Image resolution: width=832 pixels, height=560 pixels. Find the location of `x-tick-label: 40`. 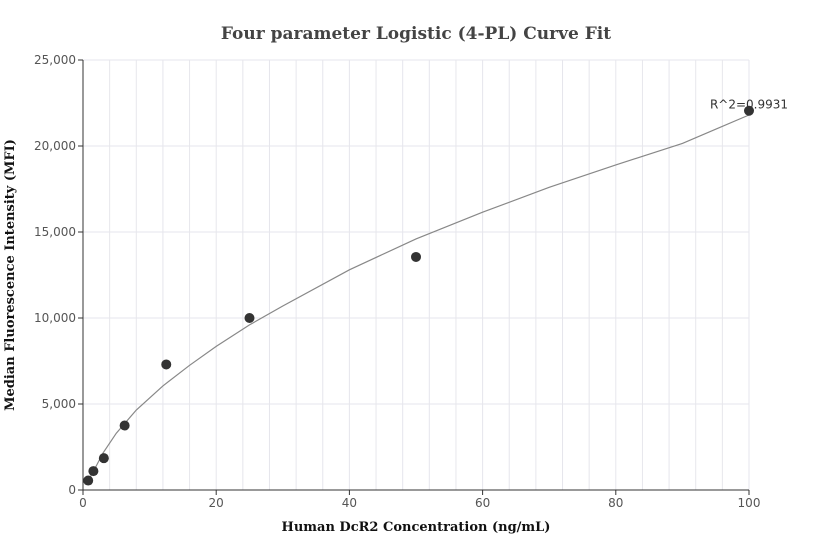

x-tick-label: 40 is located at coordinates (349, 503).